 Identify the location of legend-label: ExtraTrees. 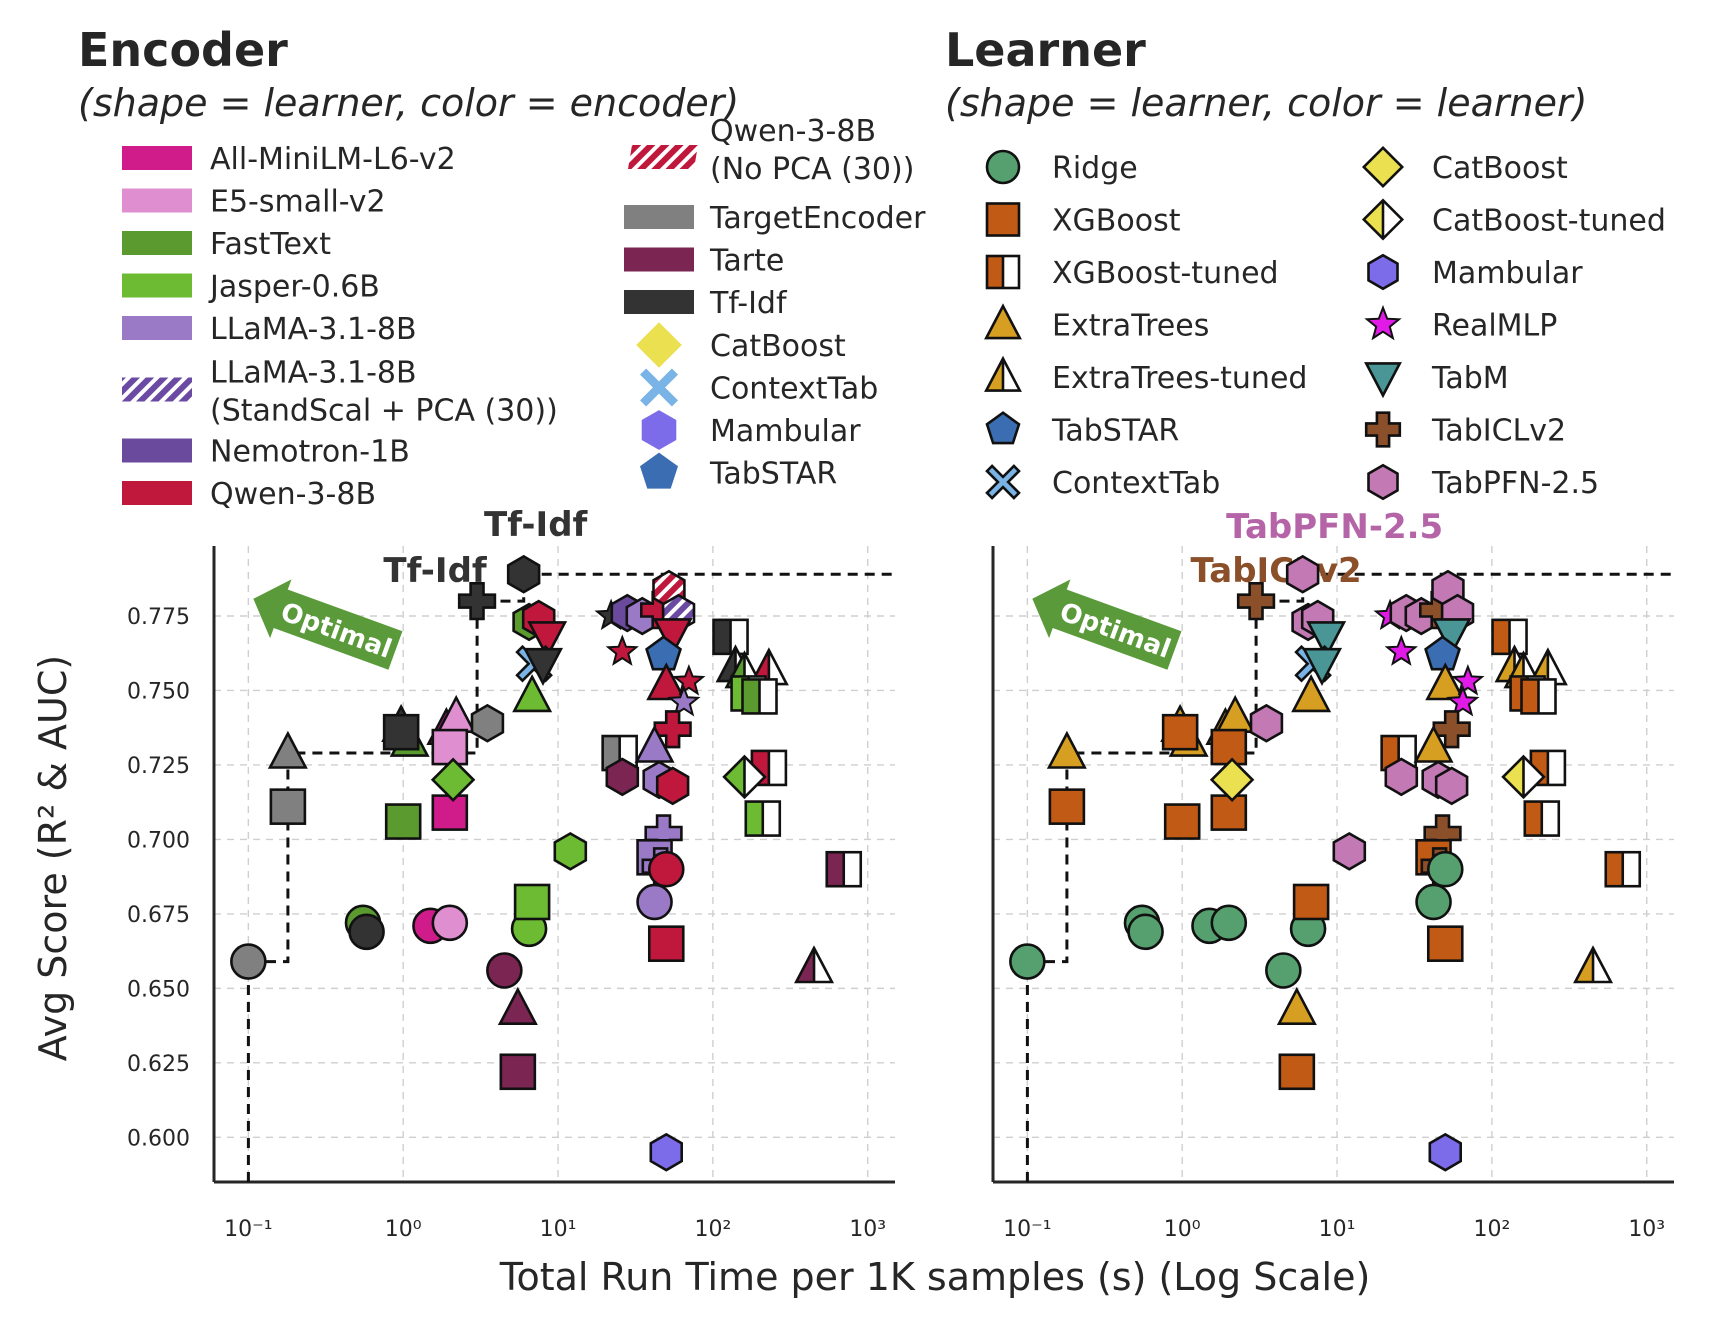
(1130, 326).